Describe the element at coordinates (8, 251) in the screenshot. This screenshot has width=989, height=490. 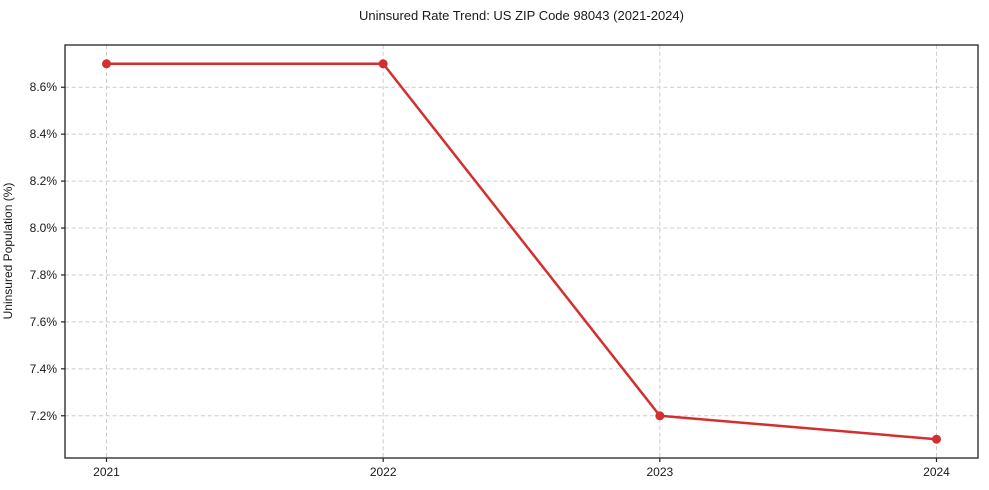
I see `y-axis-label: Uninsured Population (%)` at that location.